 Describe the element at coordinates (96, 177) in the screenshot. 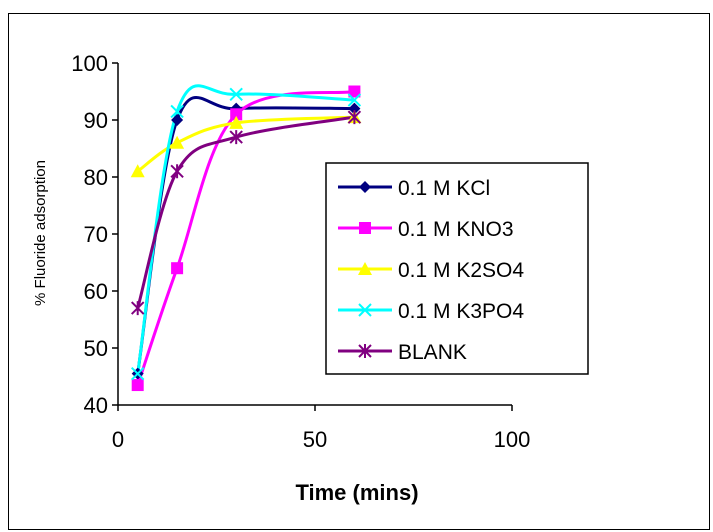

I see `y-tick-label: 80` at that location.